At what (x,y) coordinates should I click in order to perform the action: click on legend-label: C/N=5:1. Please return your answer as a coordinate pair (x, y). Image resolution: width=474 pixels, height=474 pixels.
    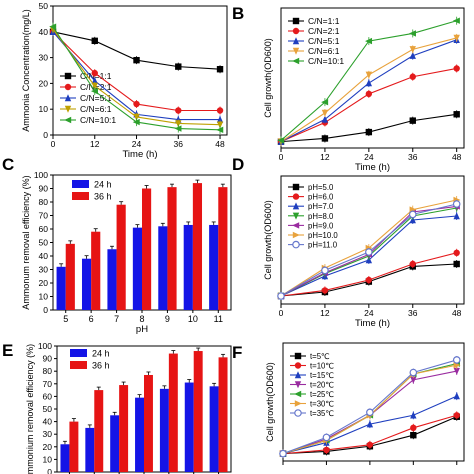
    Looking at the image, I should click on (324, 41).